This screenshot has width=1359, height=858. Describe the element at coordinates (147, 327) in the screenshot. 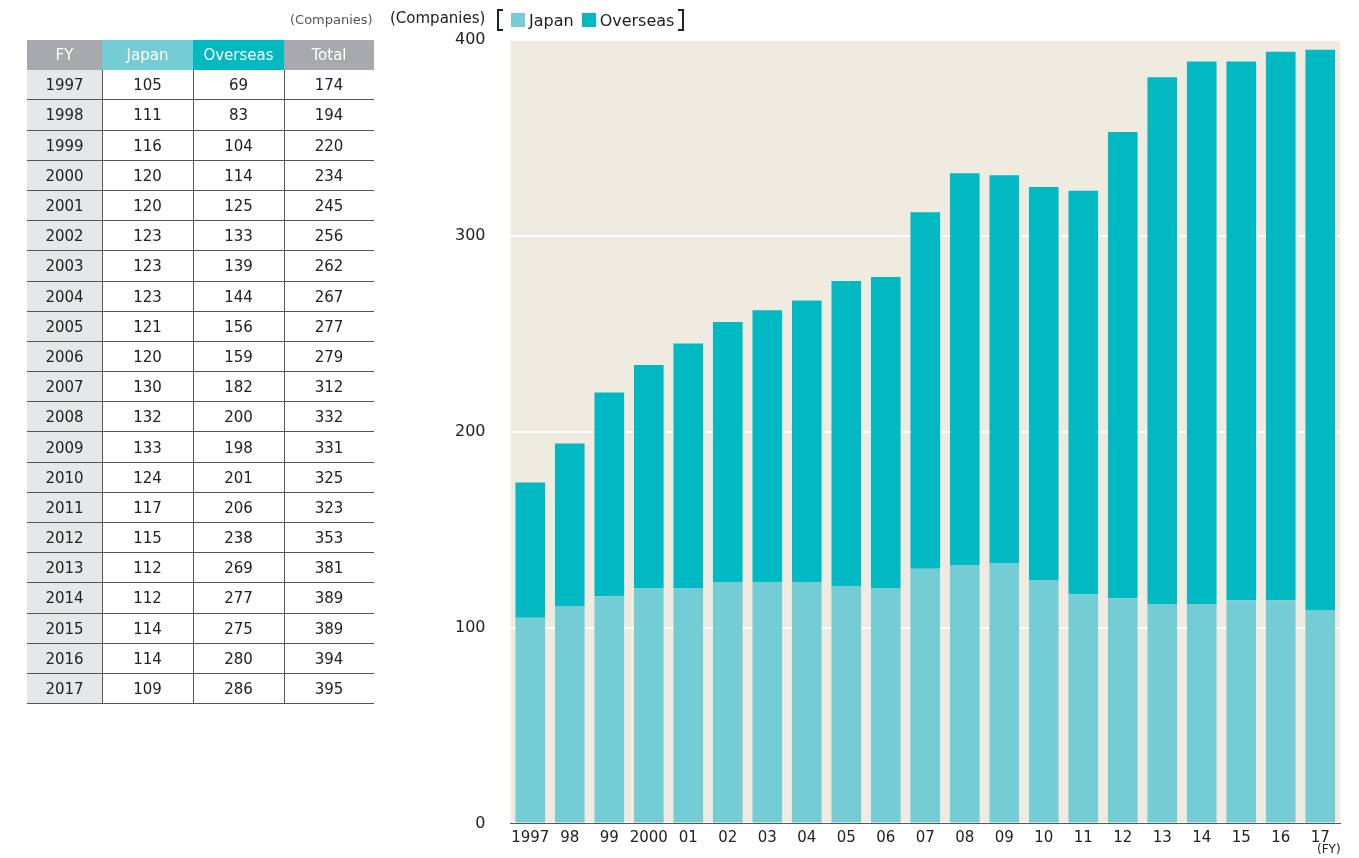

I see `data-label: 121` at that location.